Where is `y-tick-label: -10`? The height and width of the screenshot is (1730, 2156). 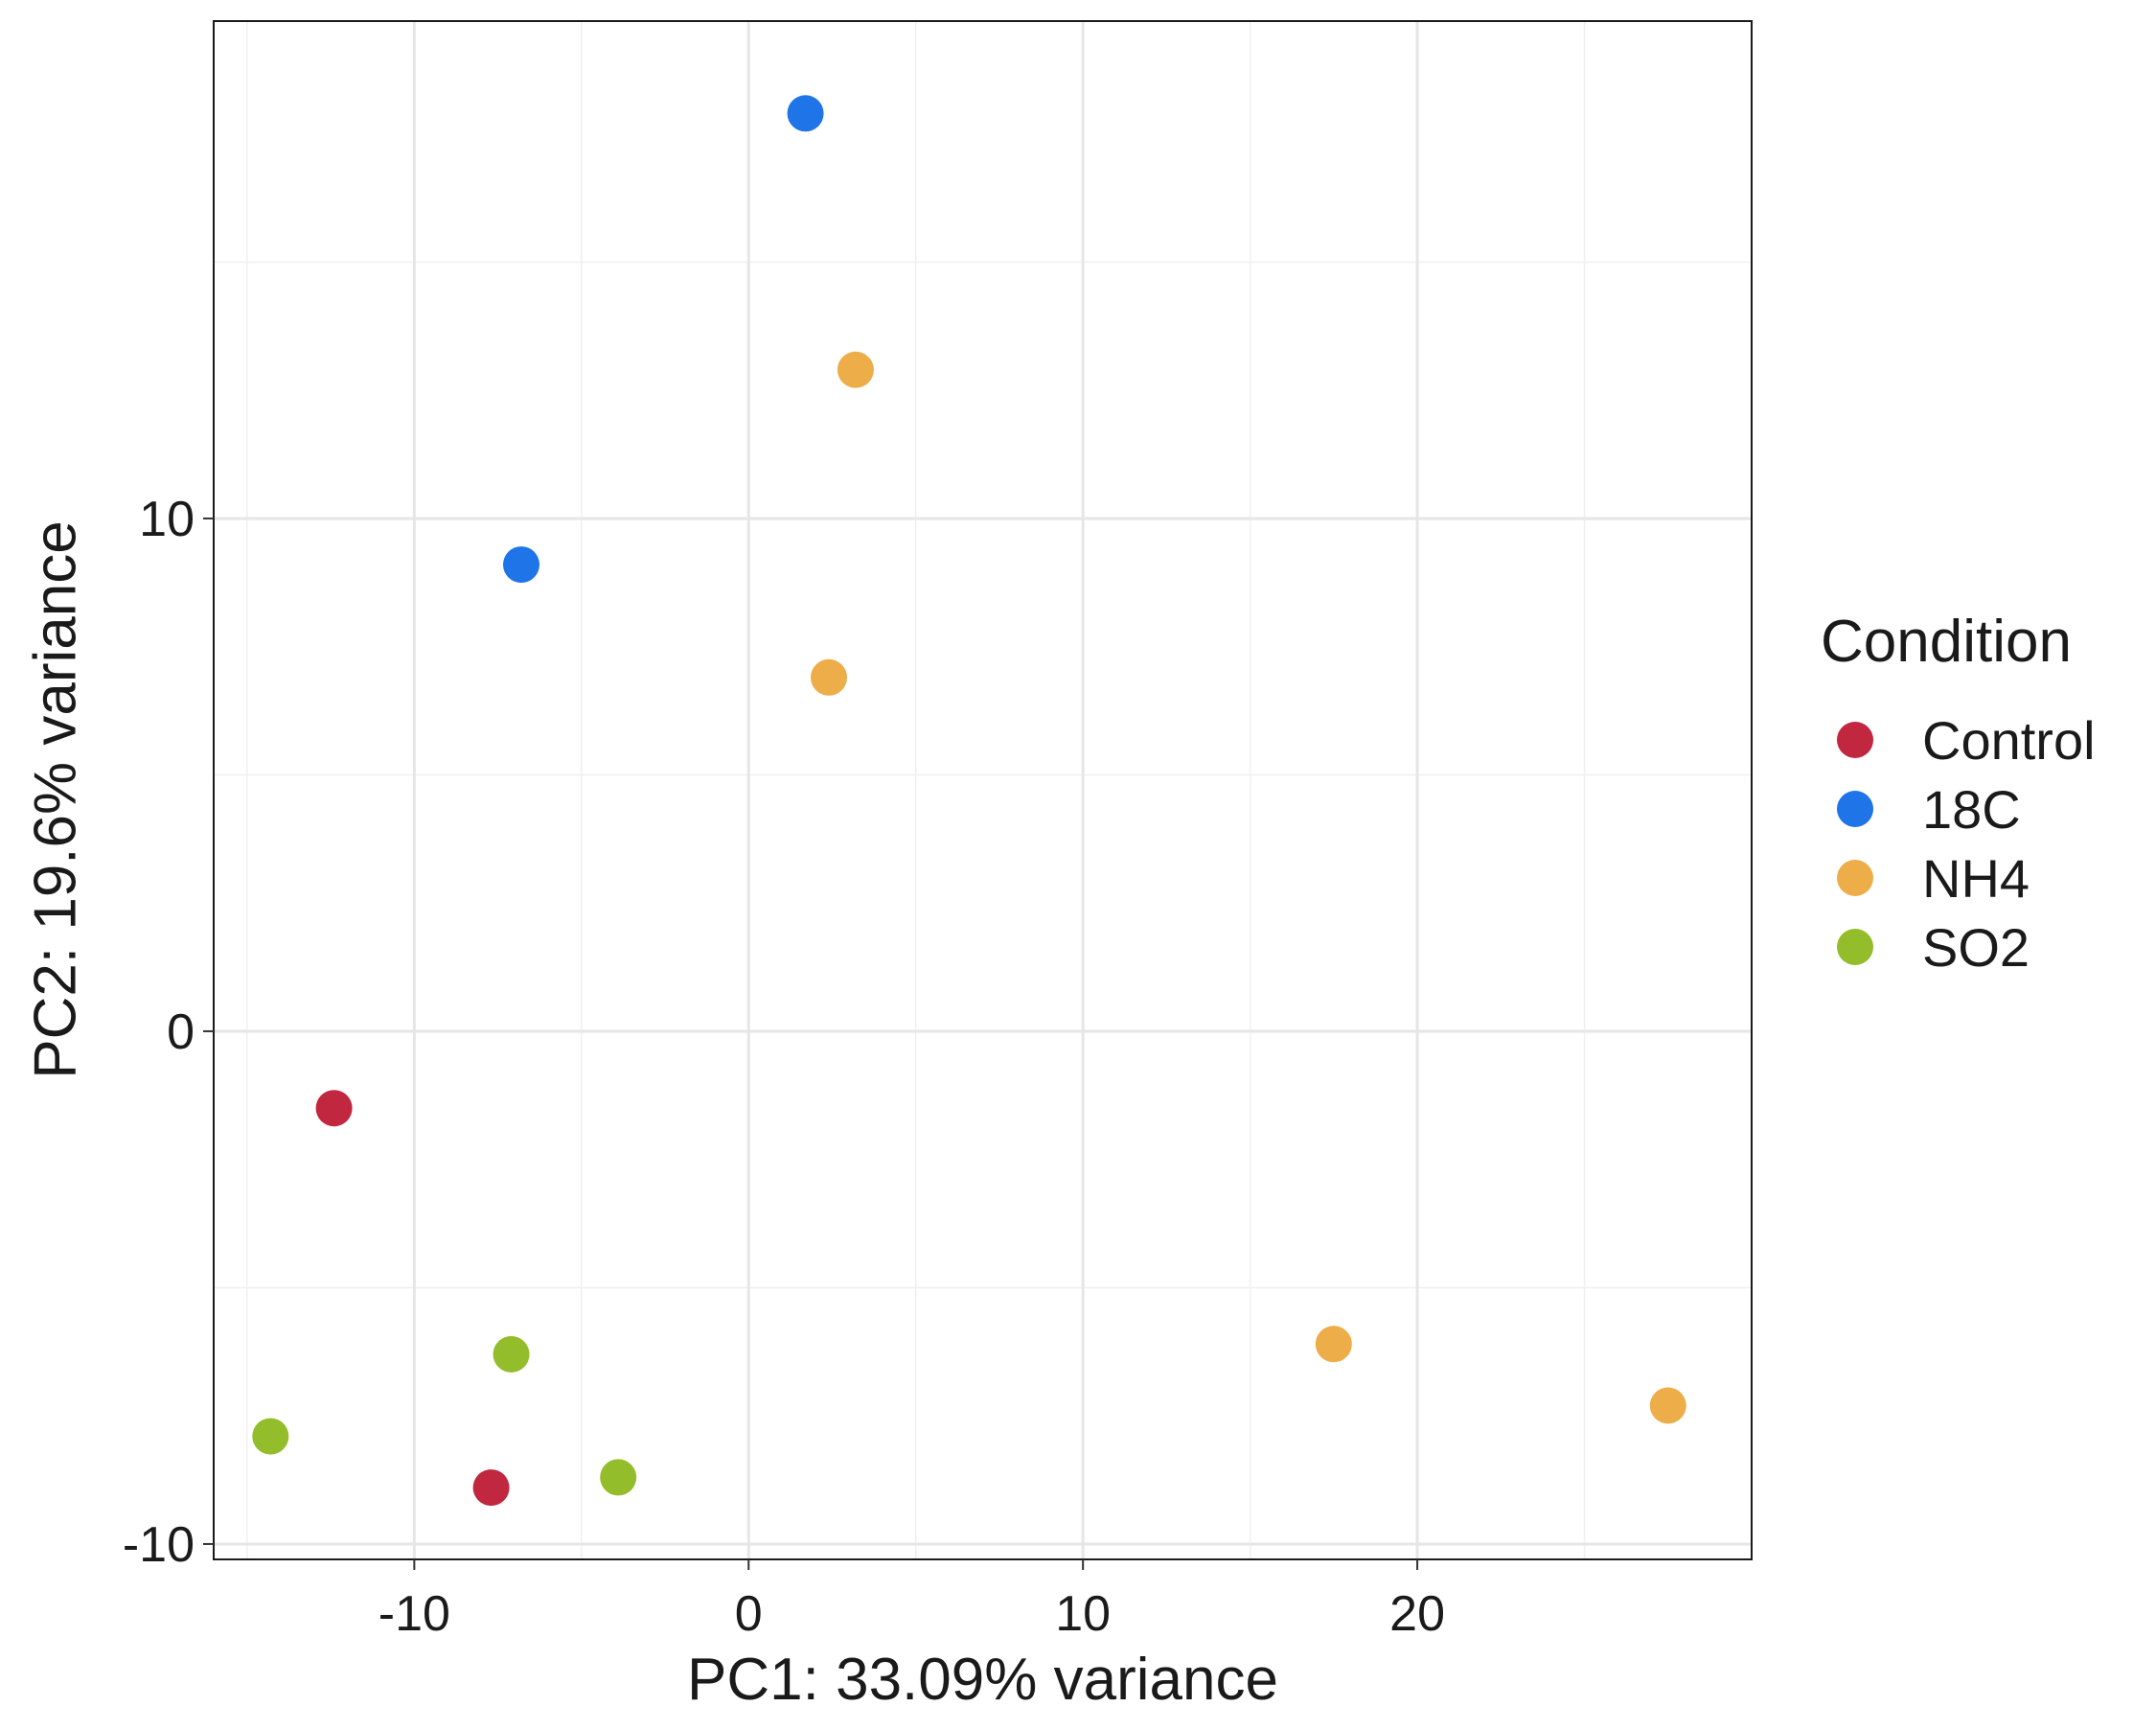 y-tick-label: -10 is located at coordinates (159, 1545).